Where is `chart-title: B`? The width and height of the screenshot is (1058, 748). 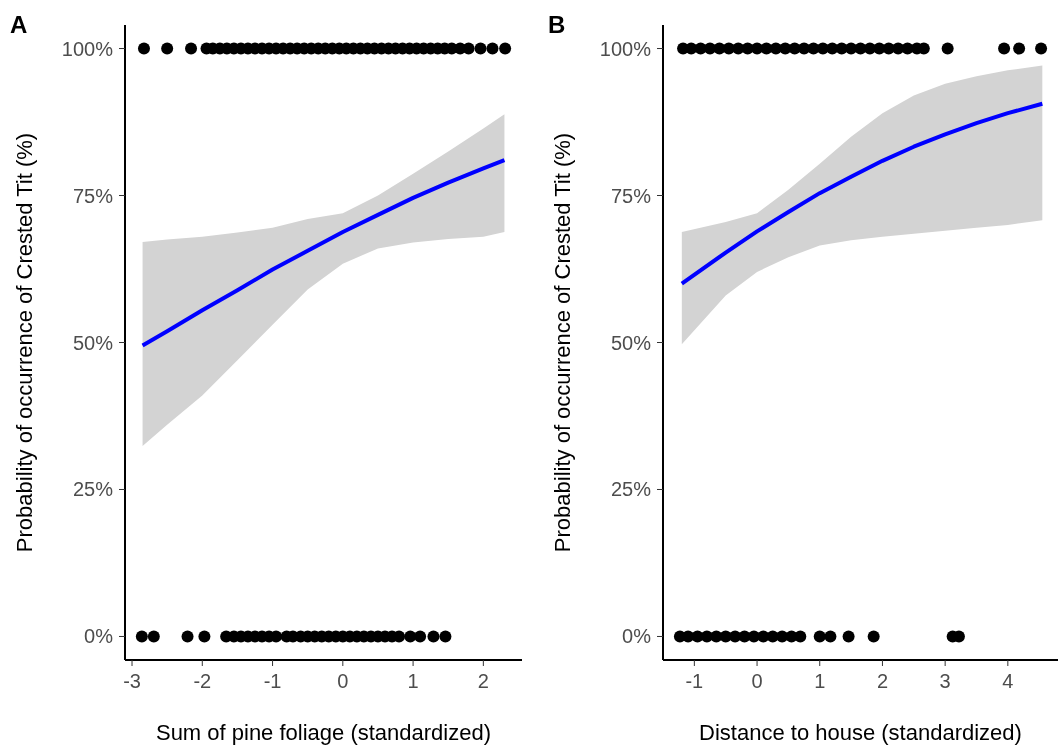 chart-title: B is located at coordinates (557, 24).